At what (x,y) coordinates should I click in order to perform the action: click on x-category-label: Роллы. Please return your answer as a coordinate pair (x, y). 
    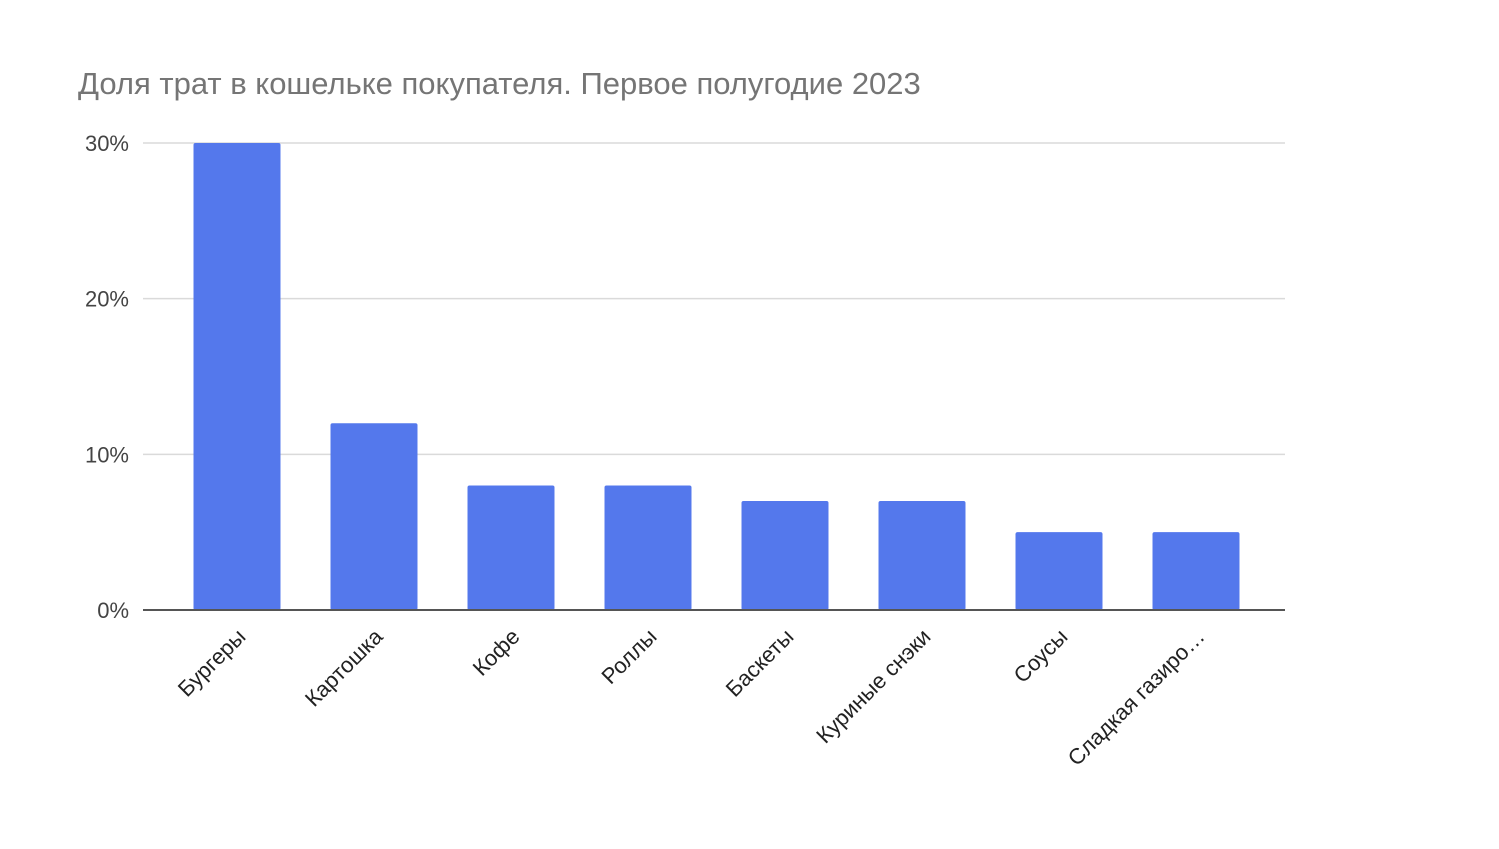
    Looking at the image, I should click on (629, 656).